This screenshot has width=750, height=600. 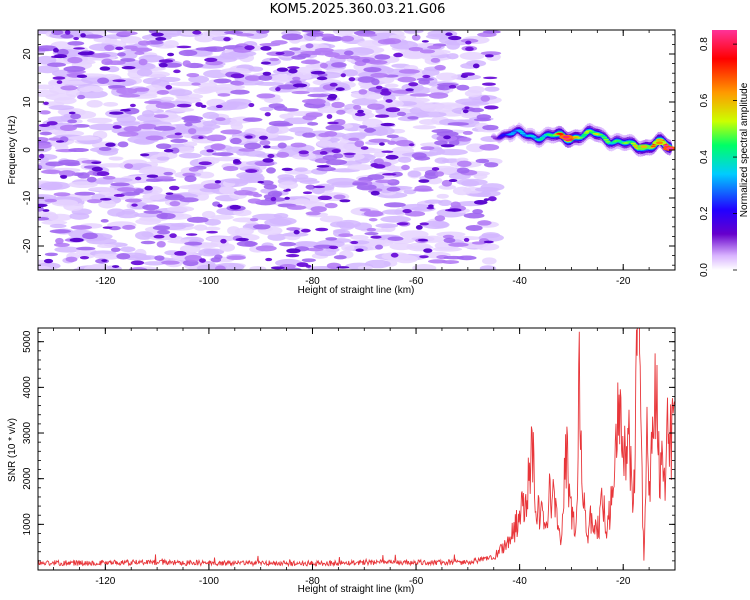 I want to click on signal-track, so click(x=582, y=139).